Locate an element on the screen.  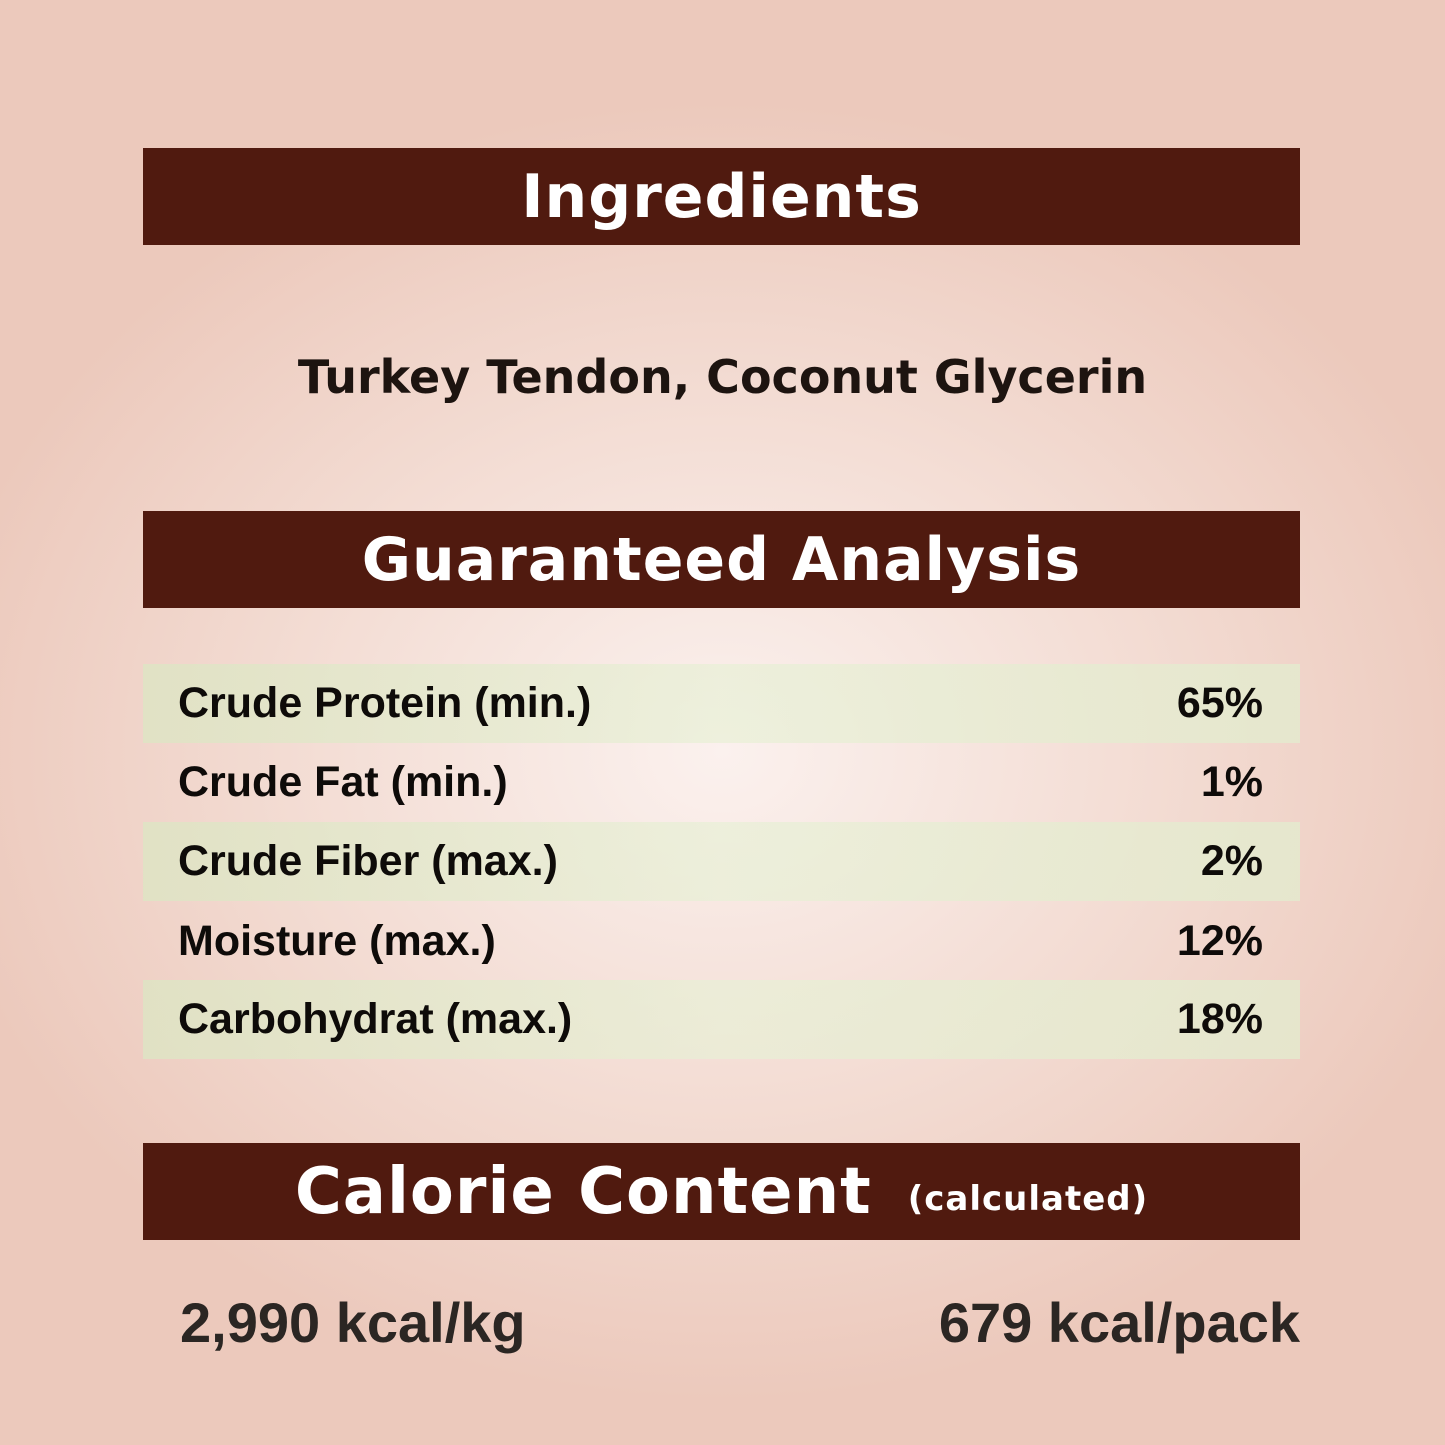
row-label: Crude Fat (min.) is located at coordinates (343, 782).